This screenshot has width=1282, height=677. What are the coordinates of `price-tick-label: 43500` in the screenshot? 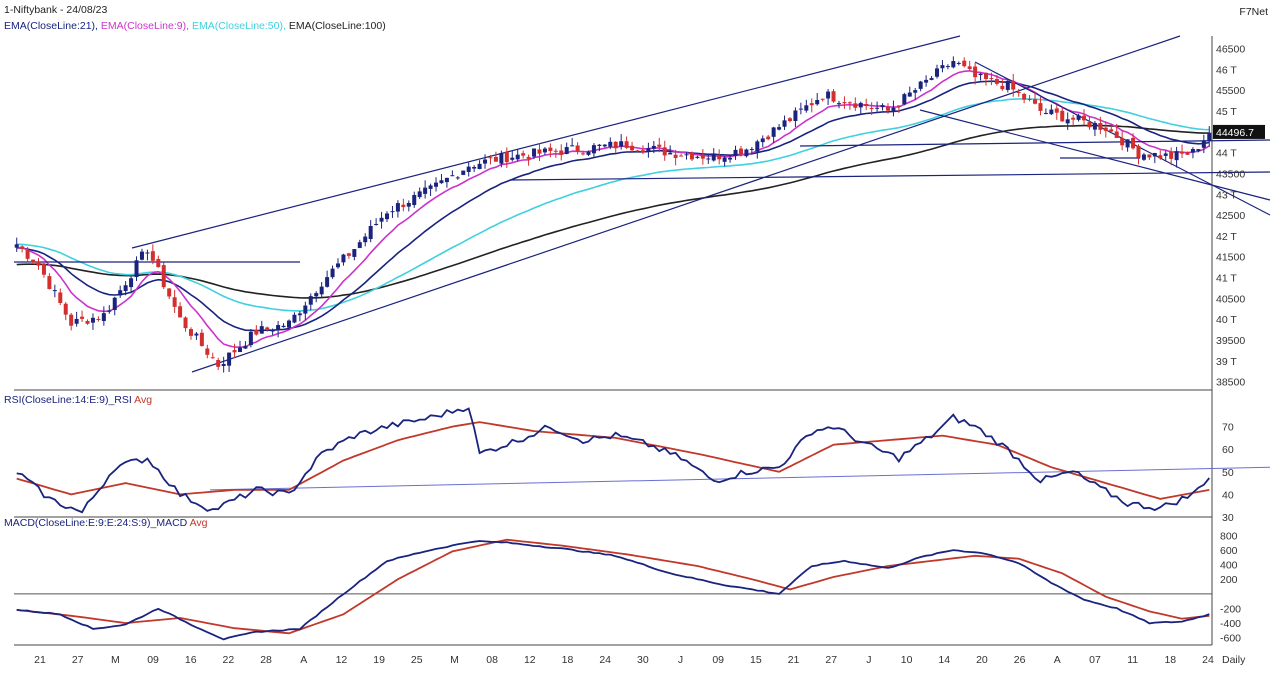 It's located at (1230, 174).